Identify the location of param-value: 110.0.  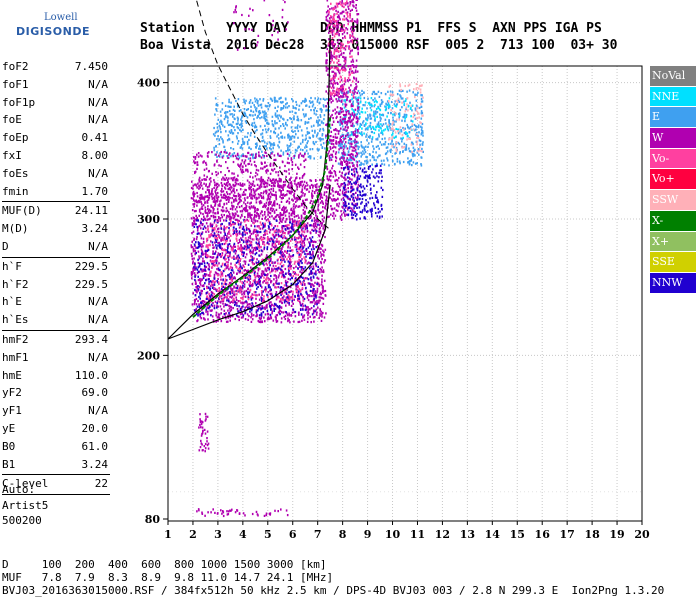
(91, 375).